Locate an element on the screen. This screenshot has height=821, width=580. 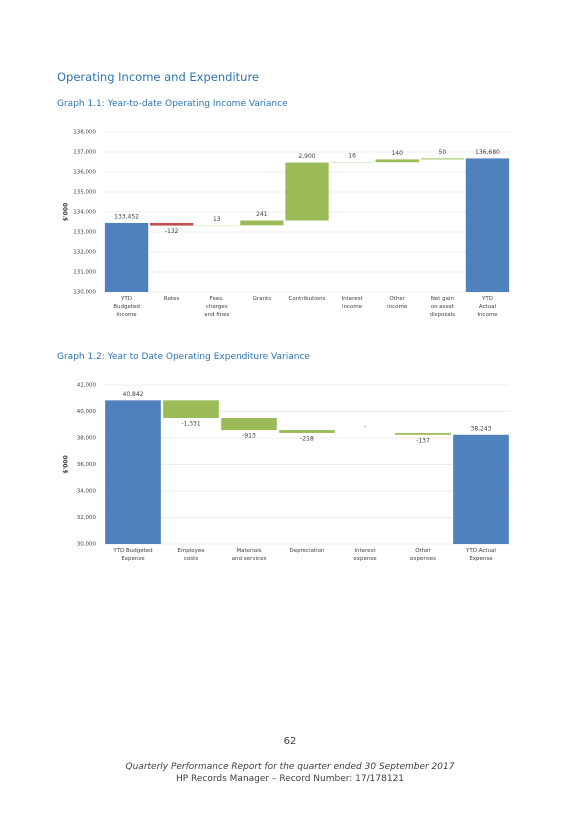
x-tick-label: Depreciation is located at coordinates (307, 551).